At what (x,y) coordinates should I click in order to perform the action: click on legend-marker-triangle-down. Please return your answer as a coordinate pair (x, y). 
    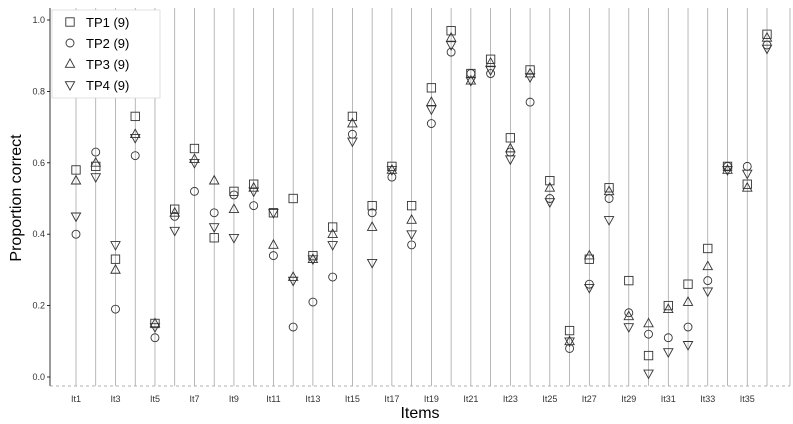
    Looking at the image, I should click on (70, 86).